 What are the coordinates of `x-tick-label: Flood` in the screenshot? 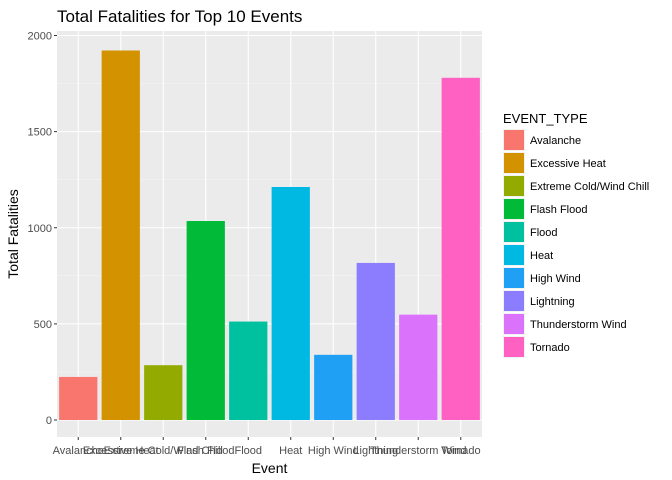 It's located at (248, 451).